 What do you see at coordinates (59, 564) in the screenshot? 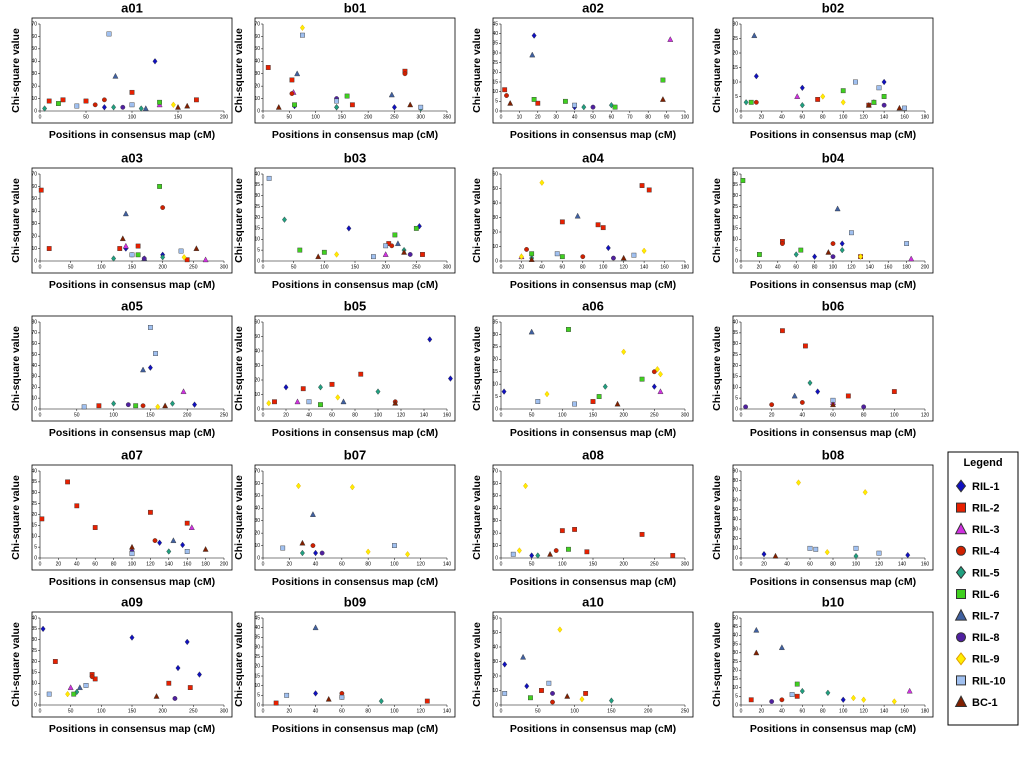
I see `x-tick-label: 20` at bounding box center [59, 564].